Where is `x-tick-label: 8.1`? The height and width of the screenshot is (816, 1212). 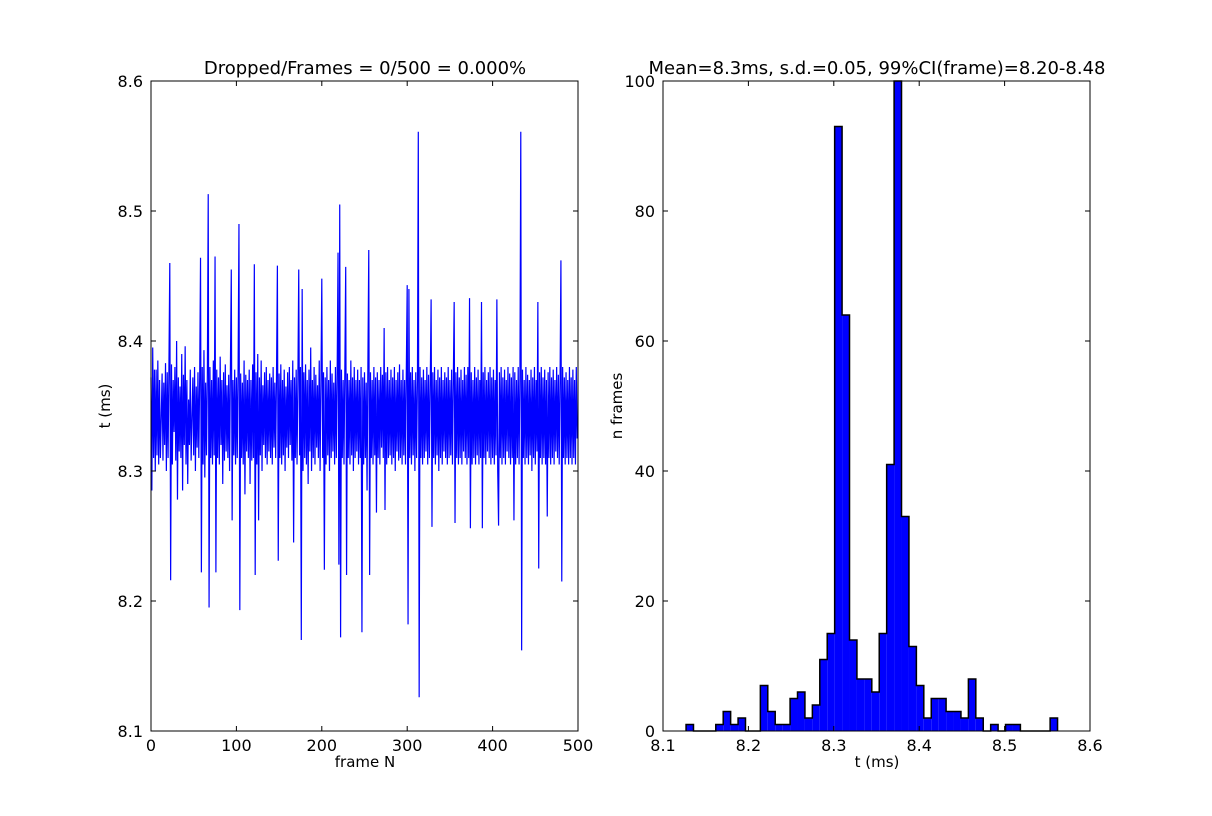 x-tick-label: 8.1 is located at coordinates (662, 745).